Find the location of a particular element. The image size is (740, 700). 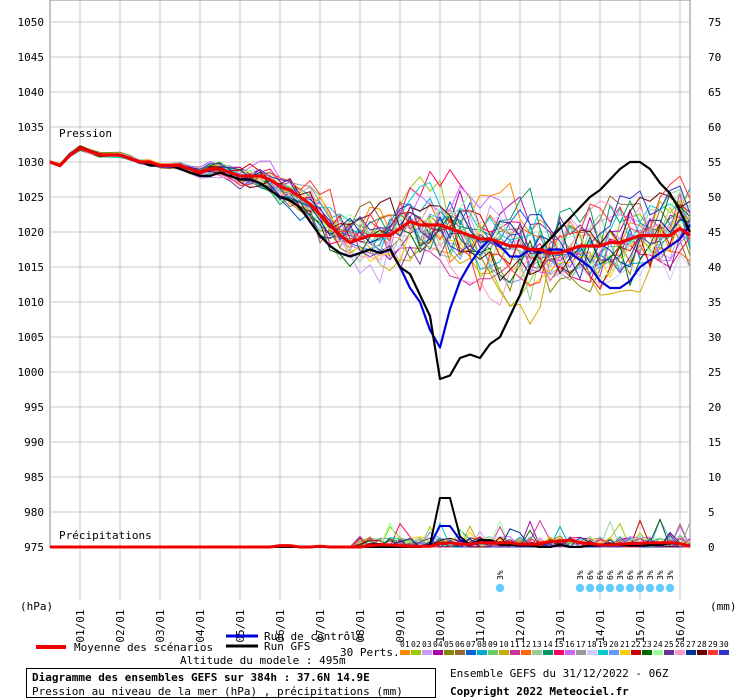

pert-number: 27 is located at coordinates (691, 644).